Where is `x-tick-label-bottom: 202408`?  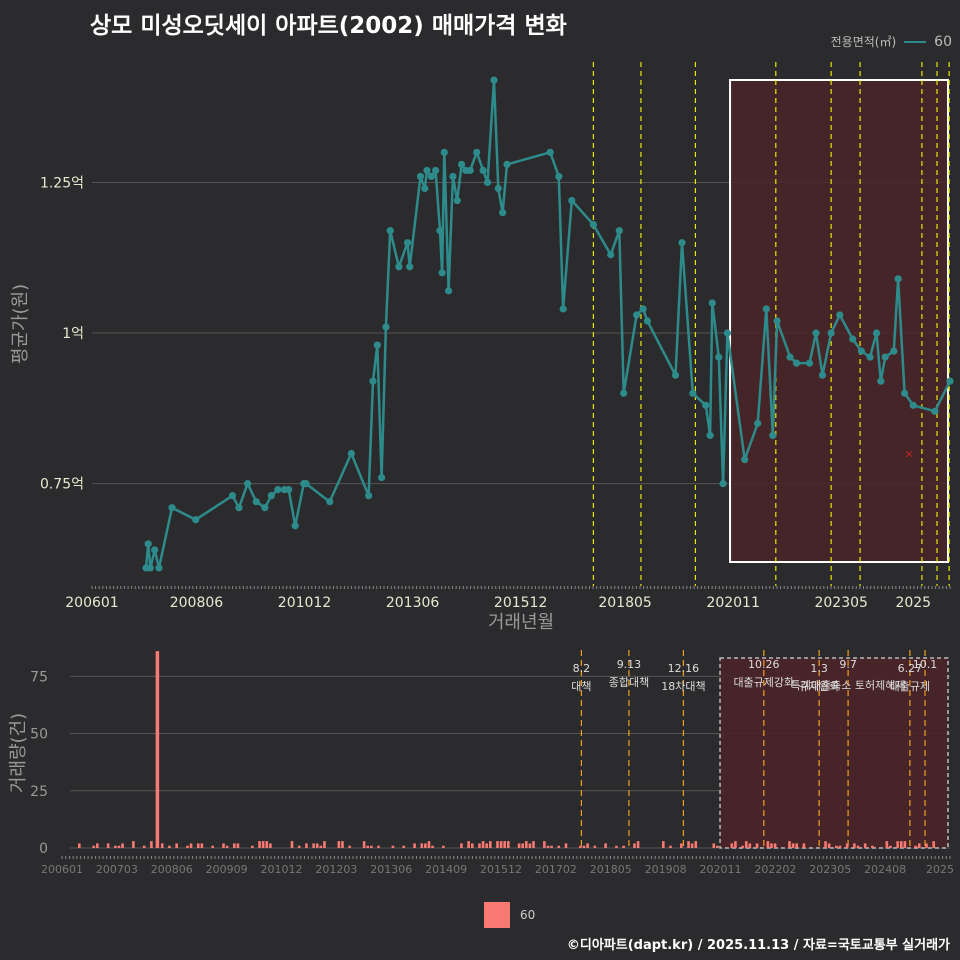
x-tick-label-bottom: 202408 is located at coordinates (885, 869).